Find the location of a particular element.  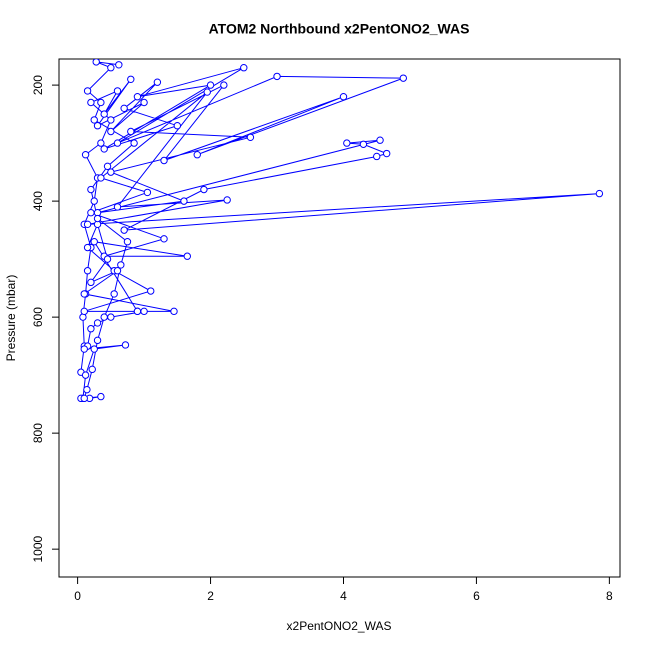

y-tick-label: 400 is located at coordinates (38, 201).